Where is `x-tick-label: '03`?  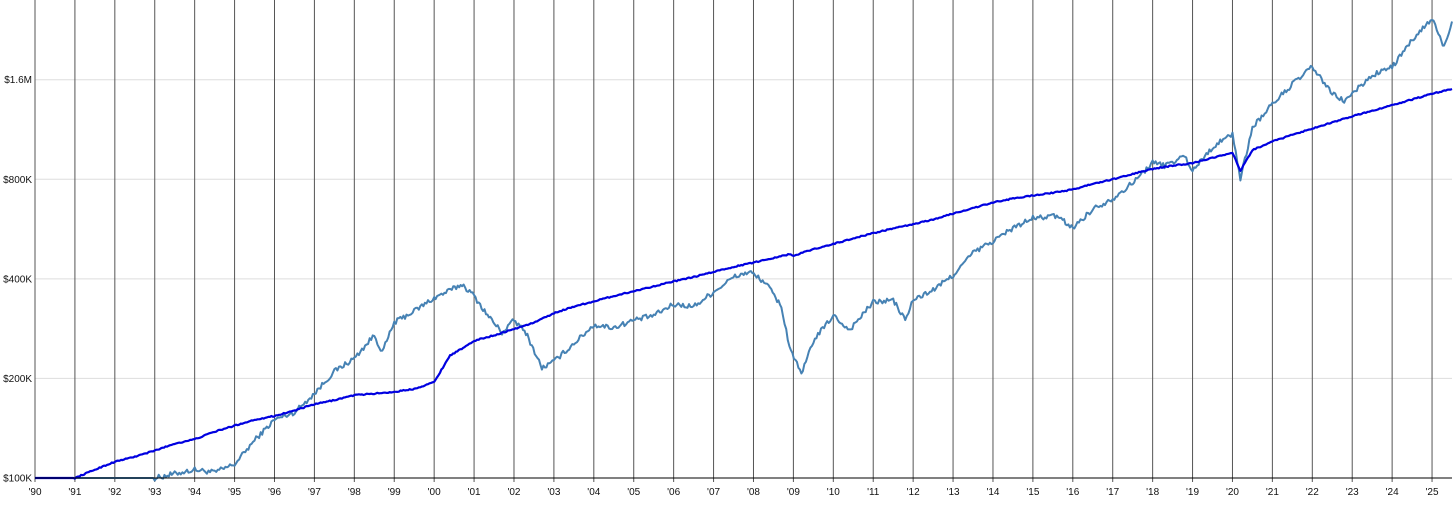 x-tick-label: '03 is located at coordinates (553, 492).